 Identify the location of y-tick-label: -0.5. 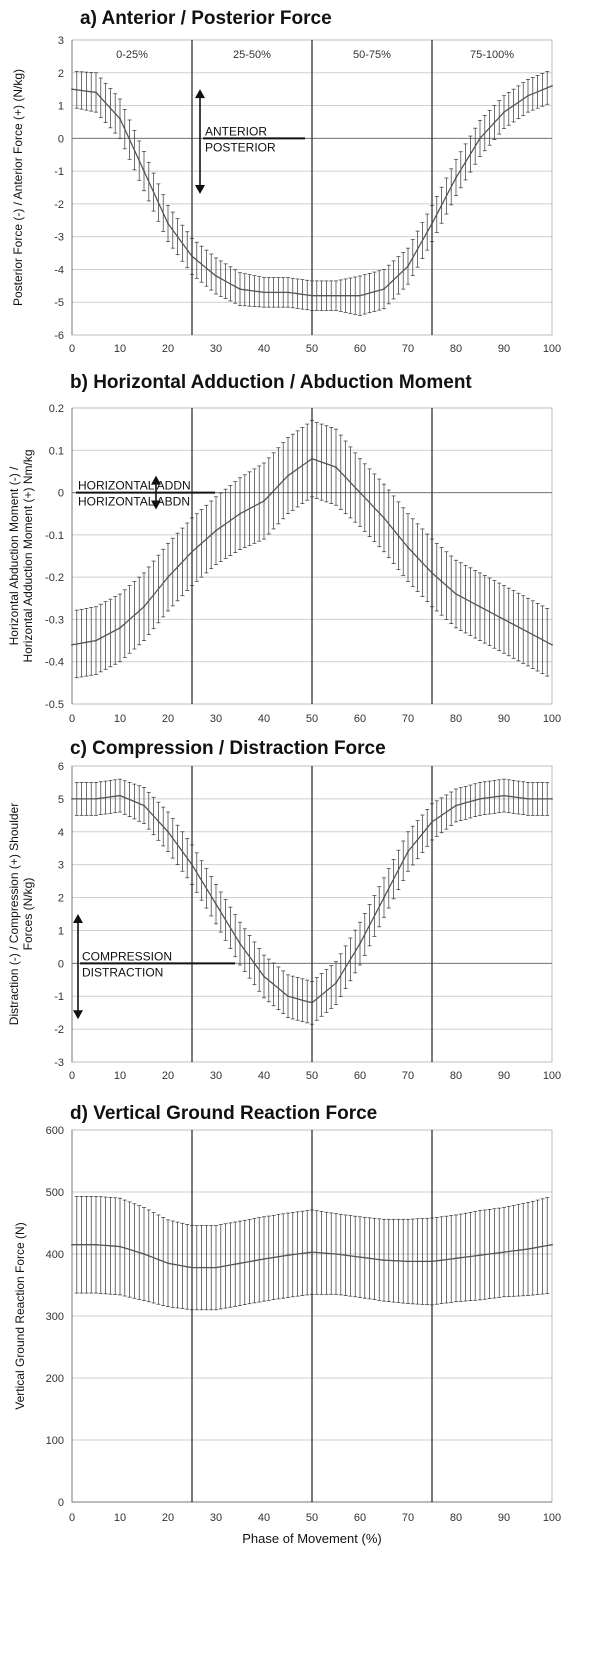
(54, 705).